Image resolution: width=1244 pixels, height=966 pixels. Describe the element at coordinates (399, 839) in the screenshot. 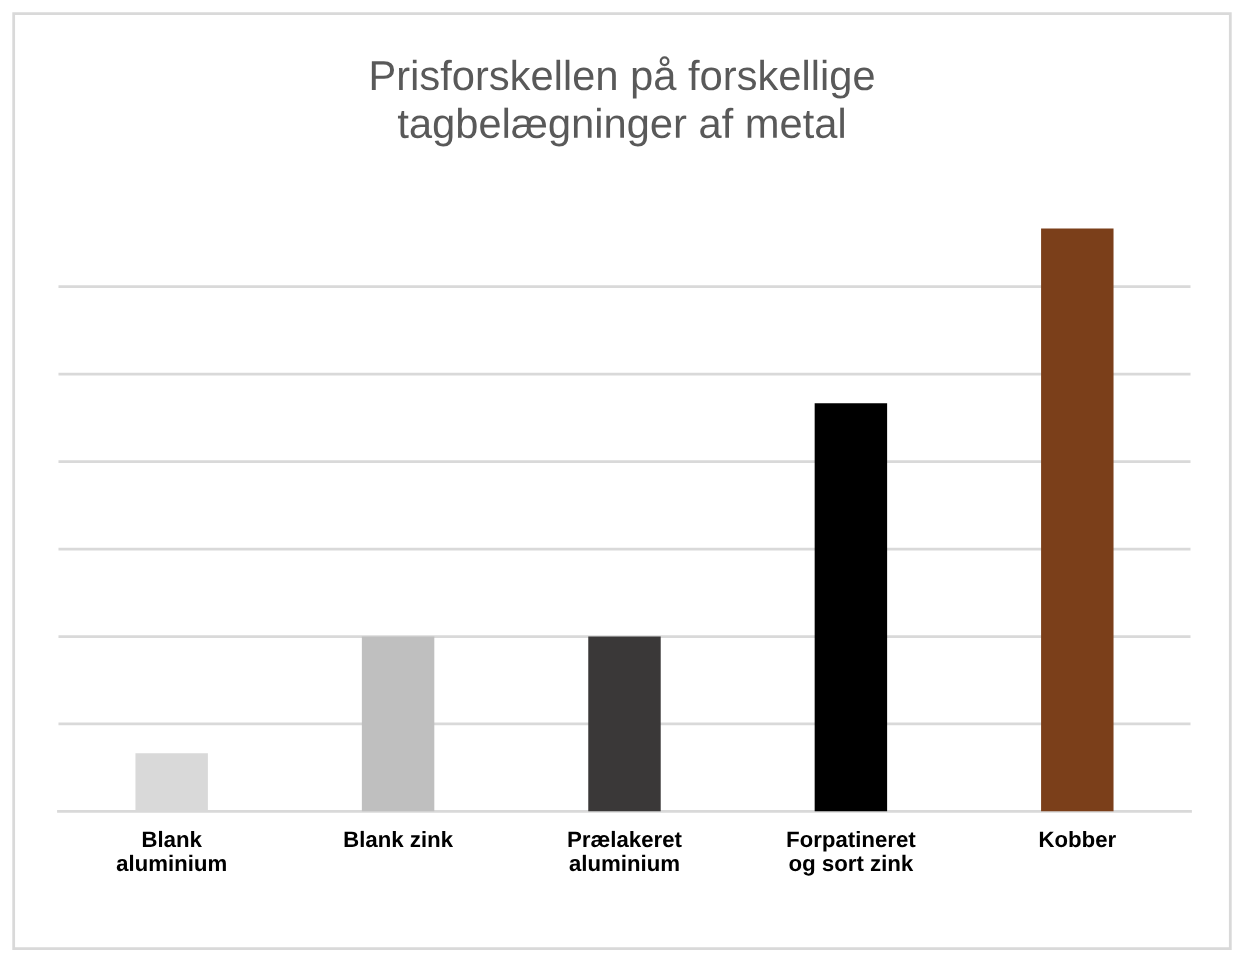

I see `x-tick-label: Blank zink` at that location.